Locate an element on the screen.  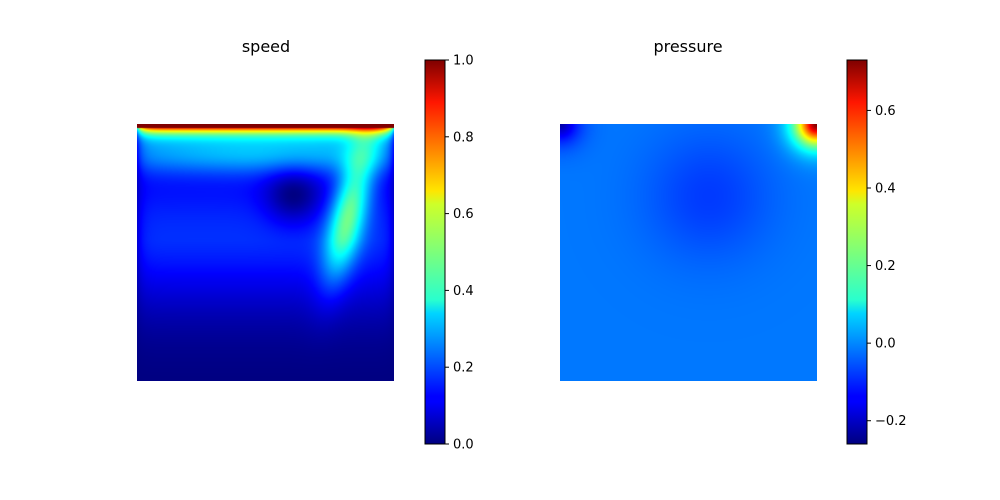
speed-heatmap is located at coordinates (265, 252).